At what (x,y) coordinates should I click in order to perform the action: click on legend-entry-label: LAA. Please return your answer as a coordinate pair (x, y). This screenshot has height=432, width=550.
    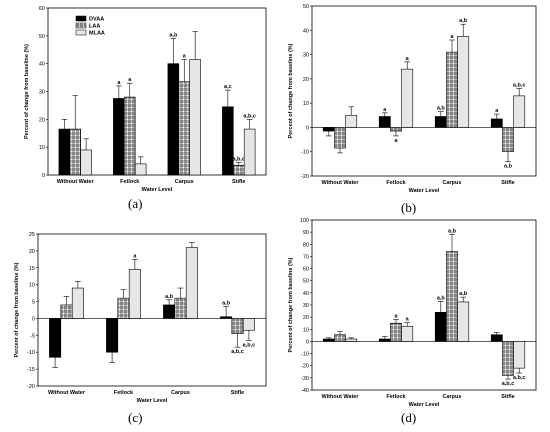
    Looking at the image, I should click on (94, 27).